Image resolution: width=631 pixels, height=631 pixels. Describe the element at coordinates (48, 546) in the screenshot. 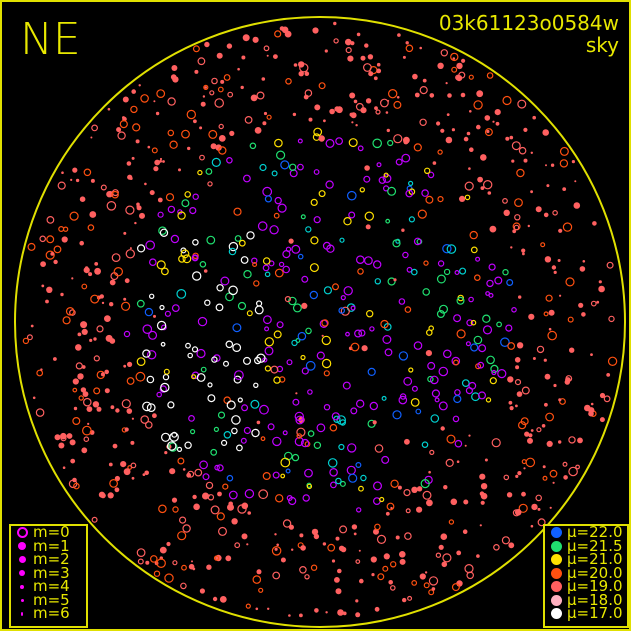

I see `magnitude-legend-item: m=1` at that location.